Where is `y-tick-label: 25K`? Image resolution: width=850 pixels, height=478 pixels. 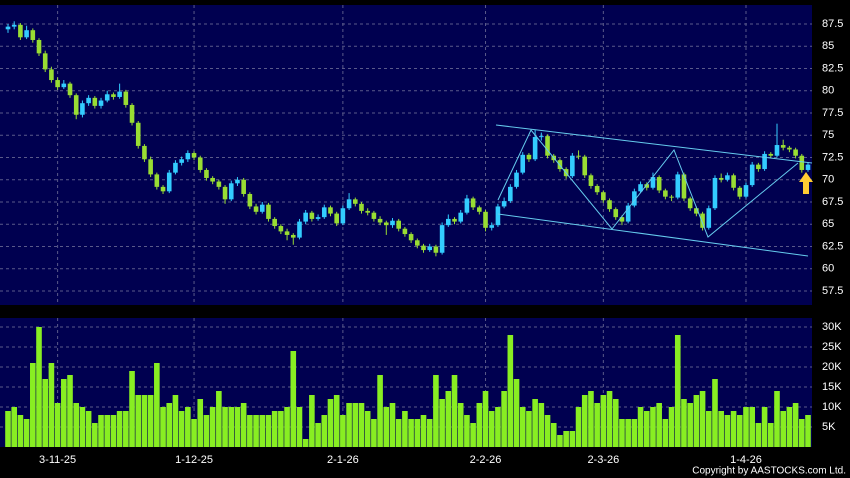
y-tick-label: 25K is located at coordinates (832, 347).